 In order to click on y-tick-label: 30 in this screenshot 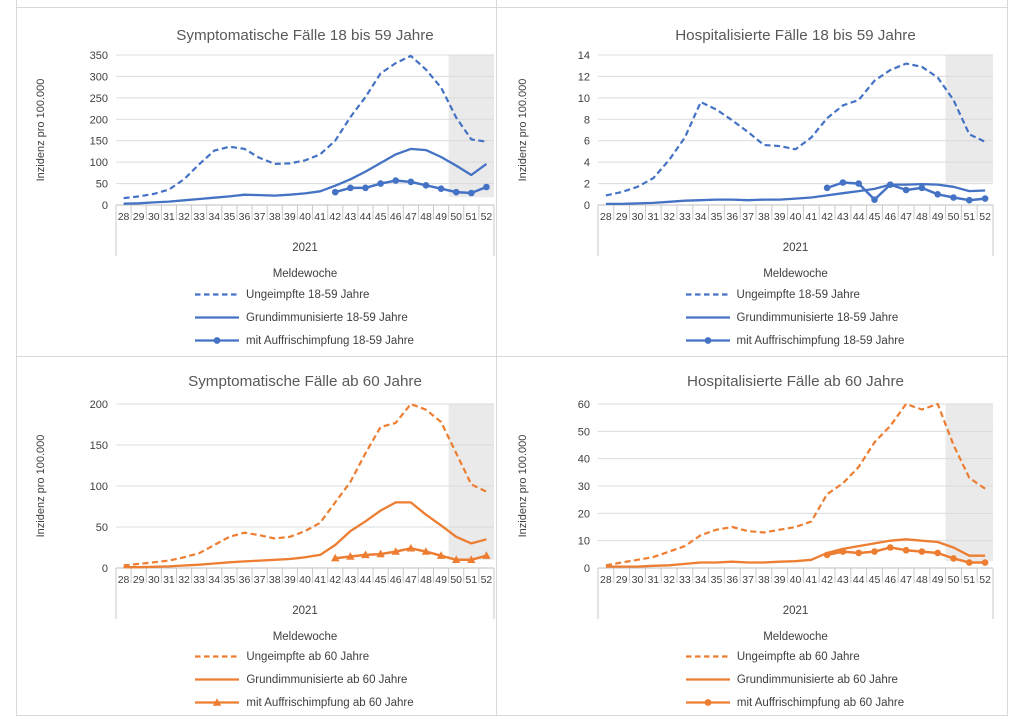, I will do `click(584, 487)`.